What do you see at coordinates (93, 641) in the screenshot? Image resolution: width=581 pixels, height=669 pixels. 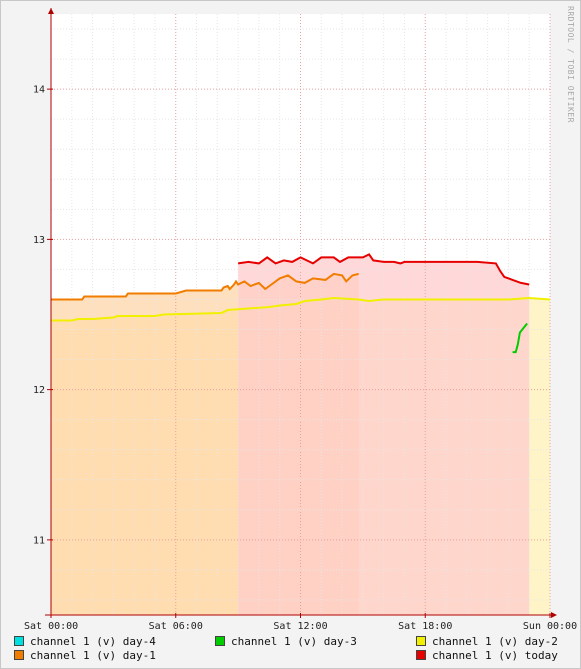 I see `legend-label-day-4: channel 1 (v) day-4` at bounding box center [93, 641].